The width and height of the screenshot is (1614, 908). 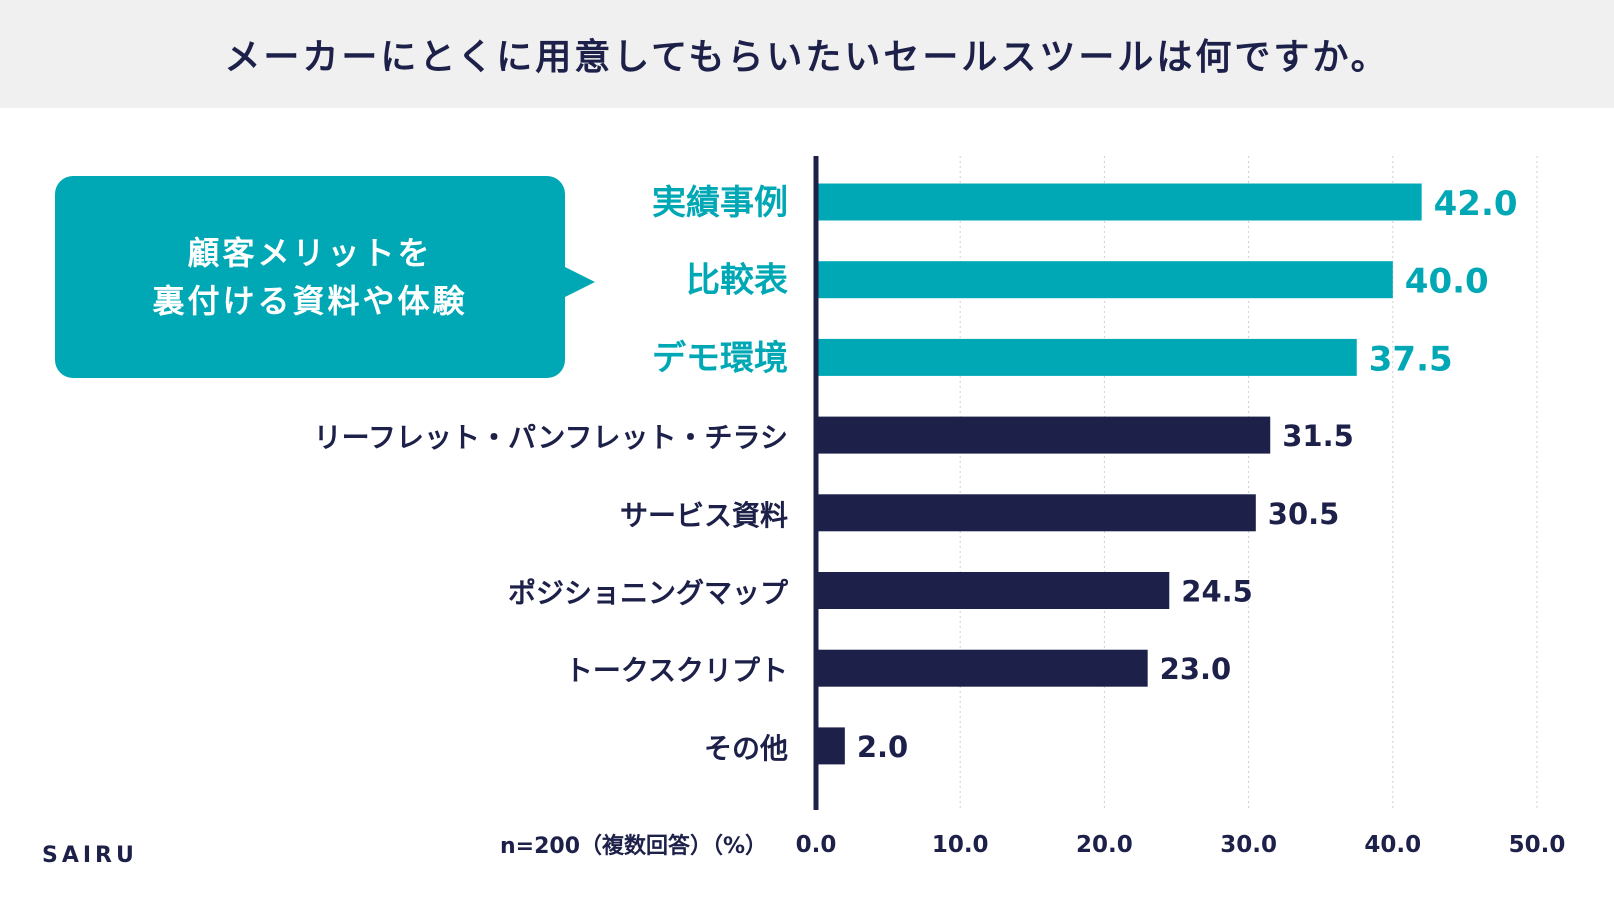 What do you see at coordinates (1304, 514) in the screenshot?
I see `data-label: 30.5` at bounding box center [1304, 514].